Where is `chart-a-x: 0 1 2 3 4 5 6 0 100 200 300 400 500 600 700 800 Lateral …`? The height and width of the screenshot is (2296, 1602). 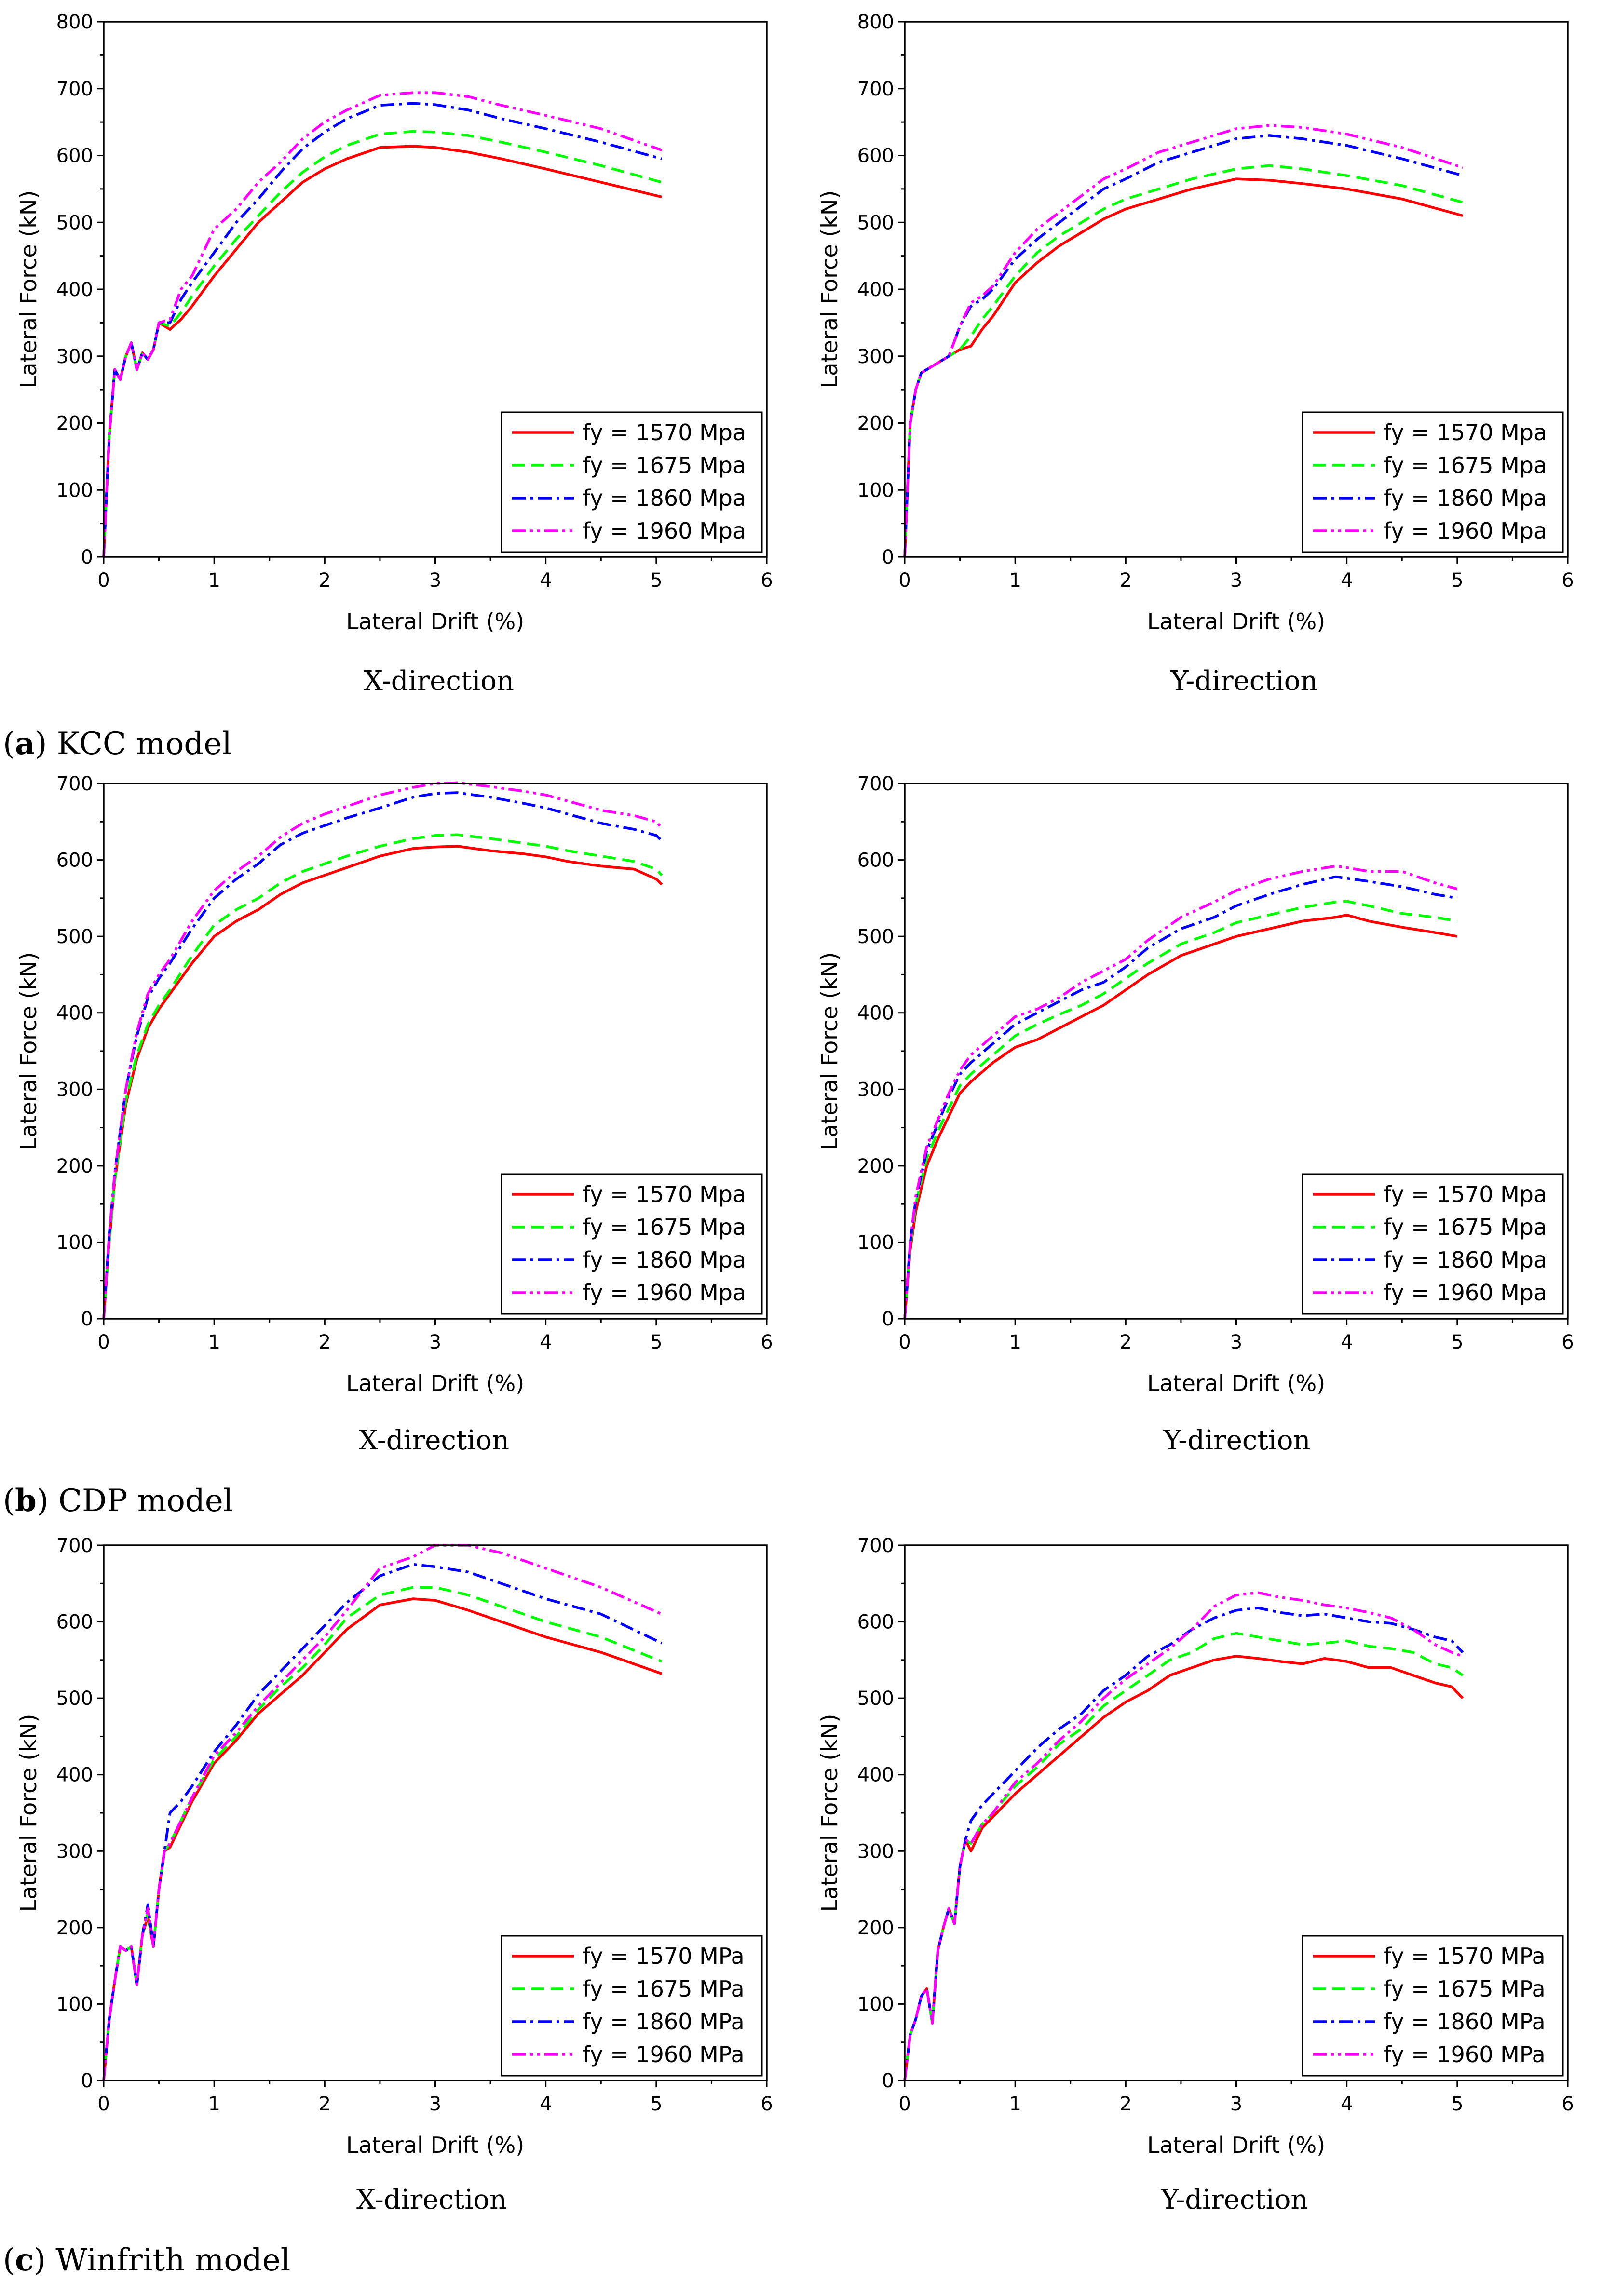 chart-a-x: 0 1 2 3 4 5 6 0 100 200 300 400 500 600 700 800 Lateral … is located at coordinates (394, 323).